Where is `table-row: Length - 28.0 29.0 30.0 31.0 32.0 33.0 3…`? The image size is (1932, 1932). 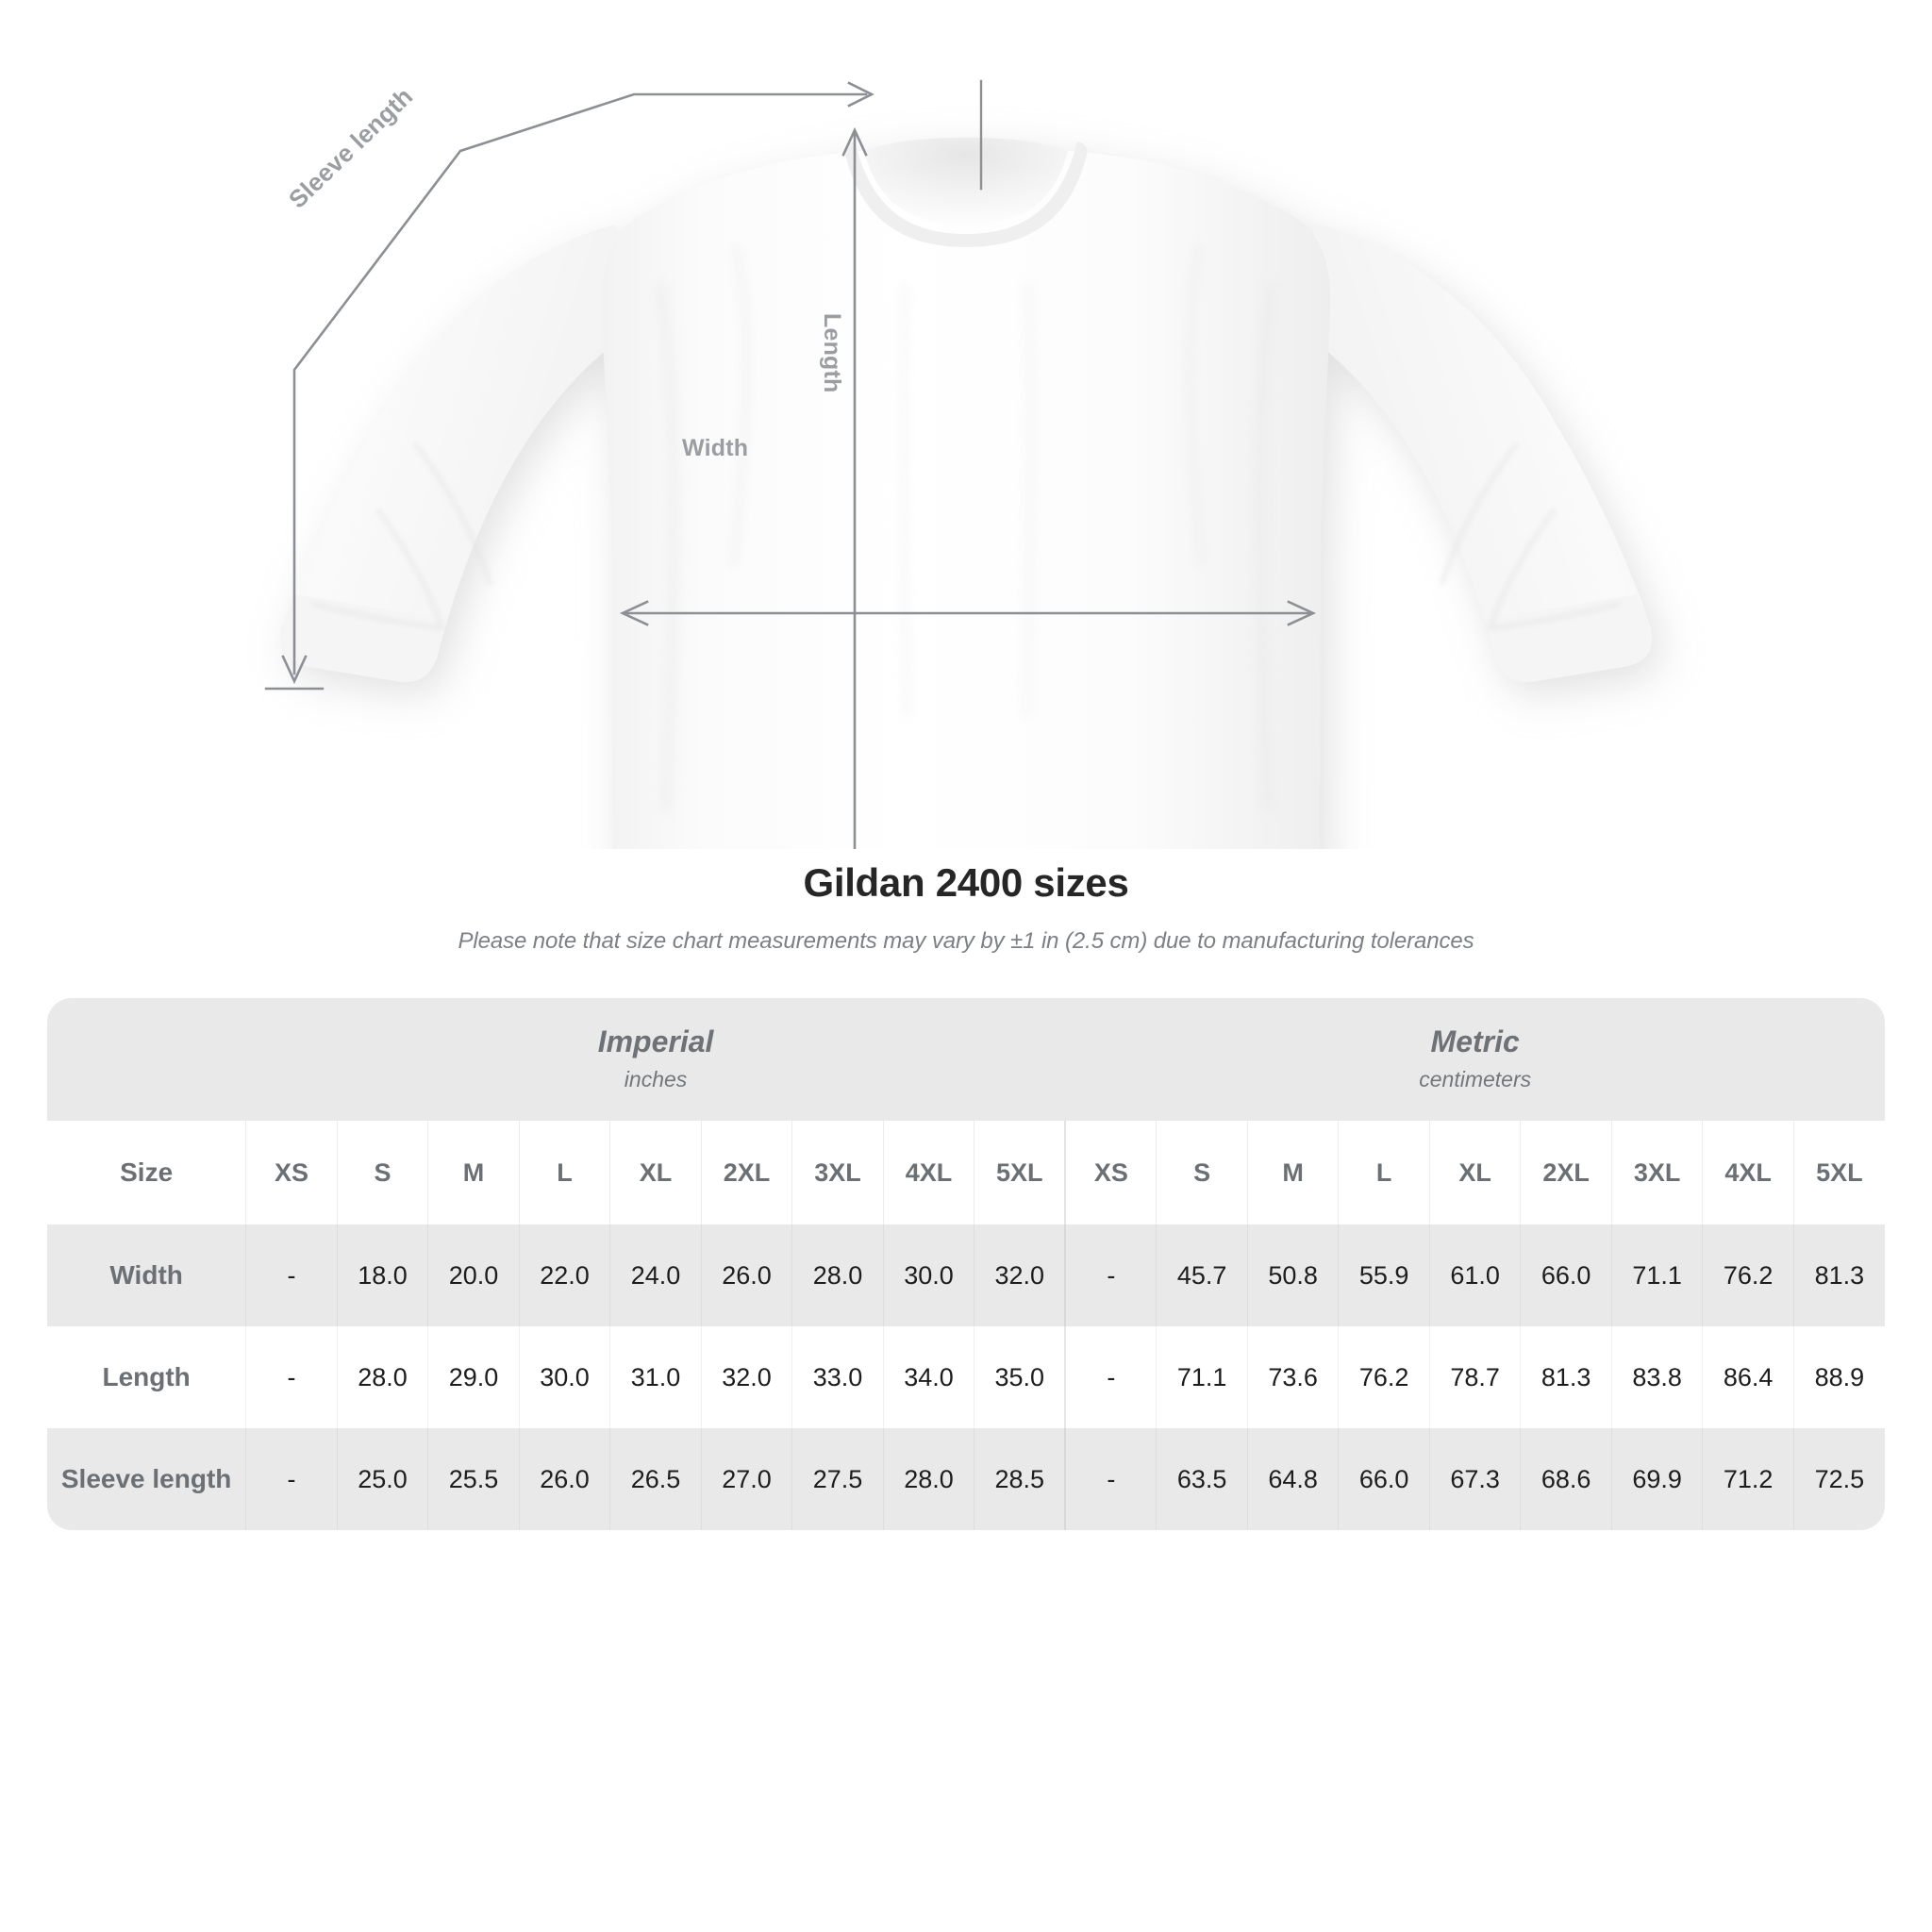
table-row: Length - 28.0 29.0 30.0 31.0 32.0 33.0 3… is located at coordinates (966, 1377).